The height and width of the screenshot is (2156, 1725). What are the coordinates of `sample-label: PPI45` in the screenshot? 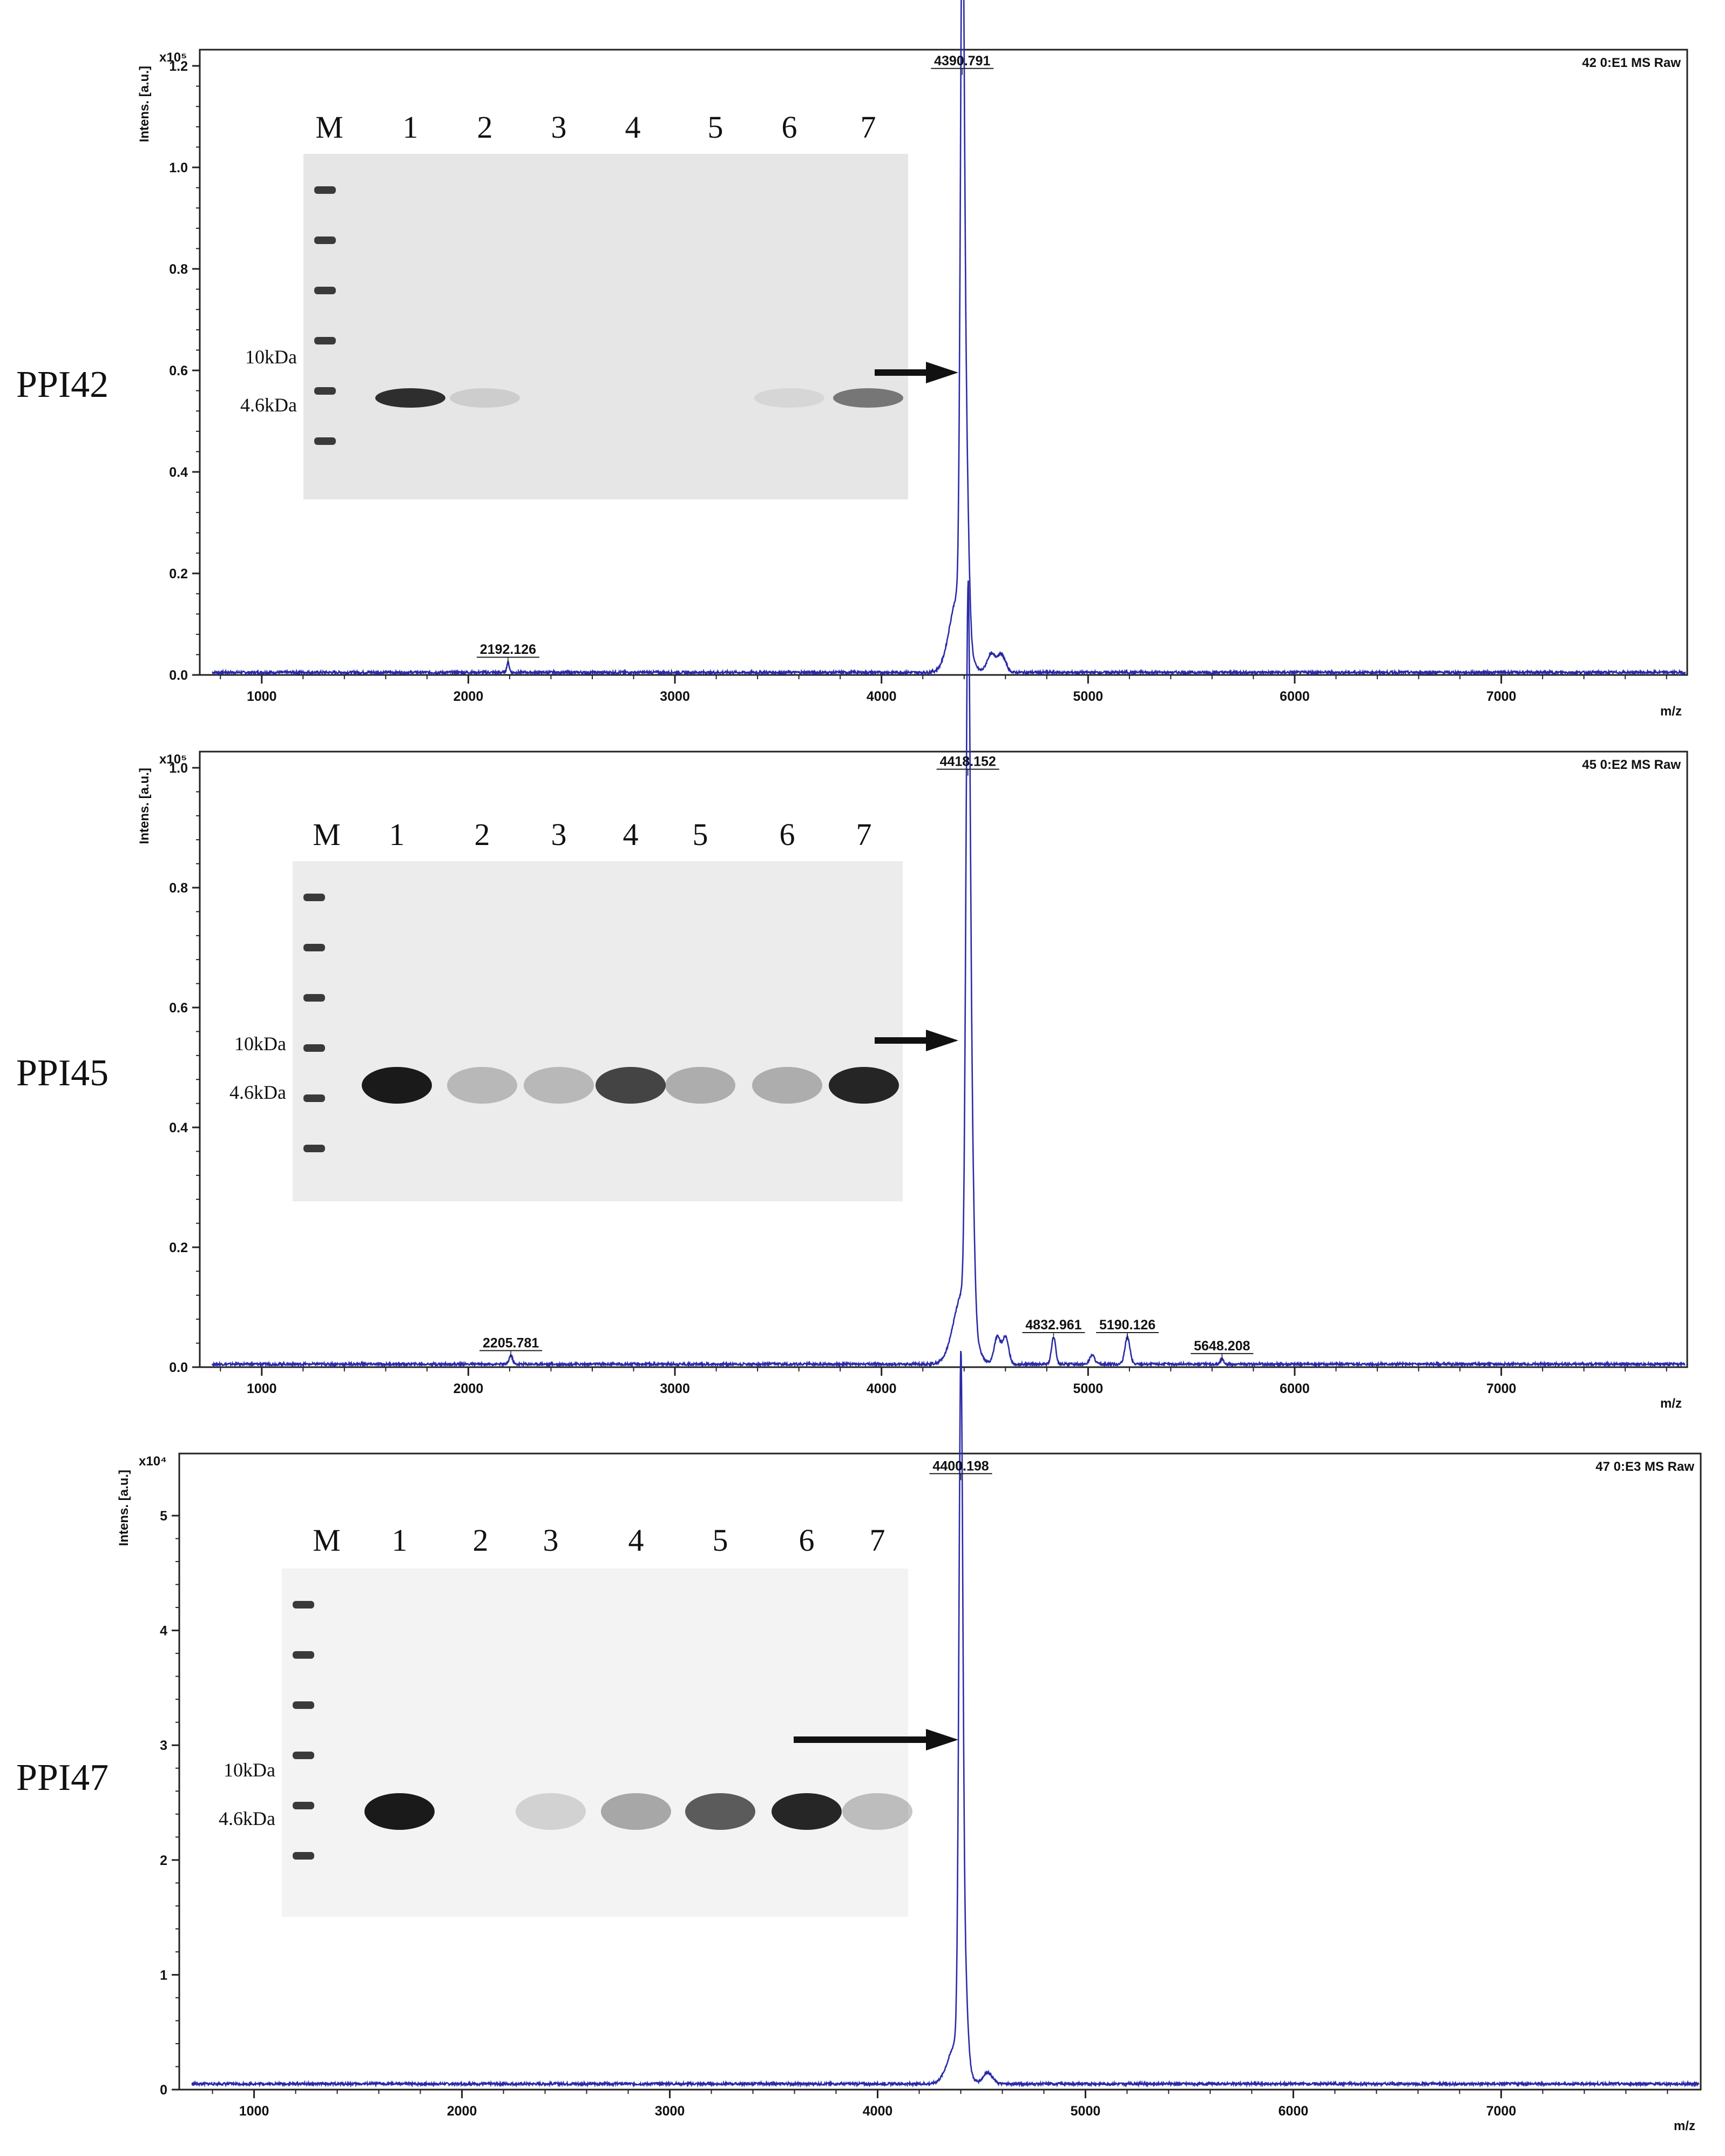 It's located at (62, 1073).